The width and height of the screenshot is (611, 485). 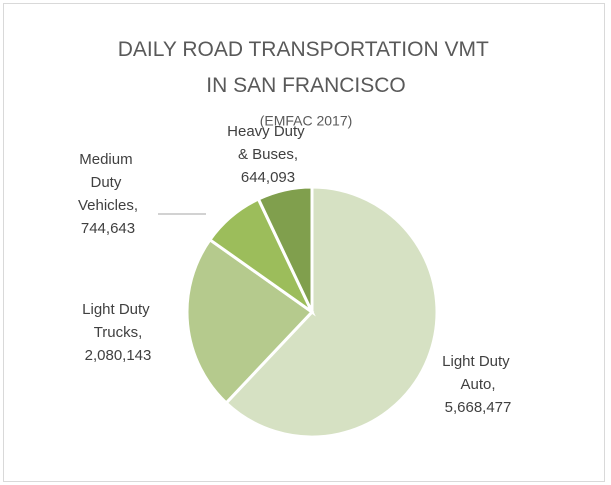 I want to click on text-line: & Buses, so click(x=266, y=154).